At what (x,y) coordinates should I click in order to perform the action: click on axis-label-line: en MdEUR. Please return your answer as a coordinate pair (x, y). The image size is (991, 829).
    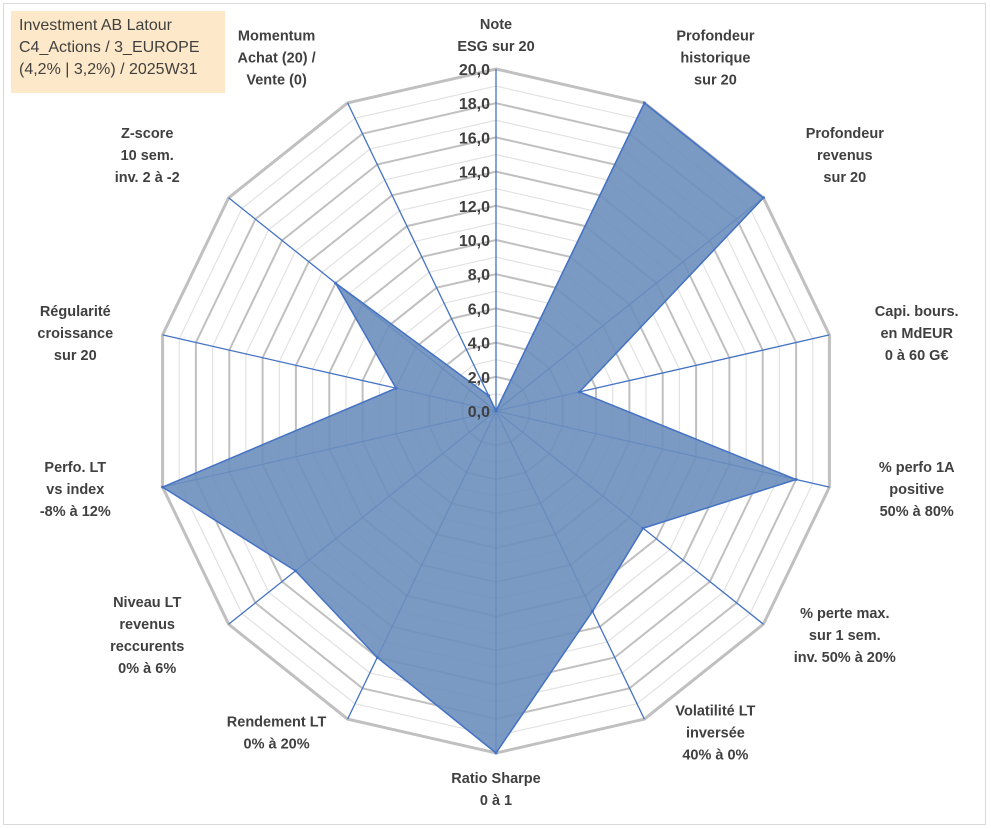
    Looking at the image, I should click on (916, 334).